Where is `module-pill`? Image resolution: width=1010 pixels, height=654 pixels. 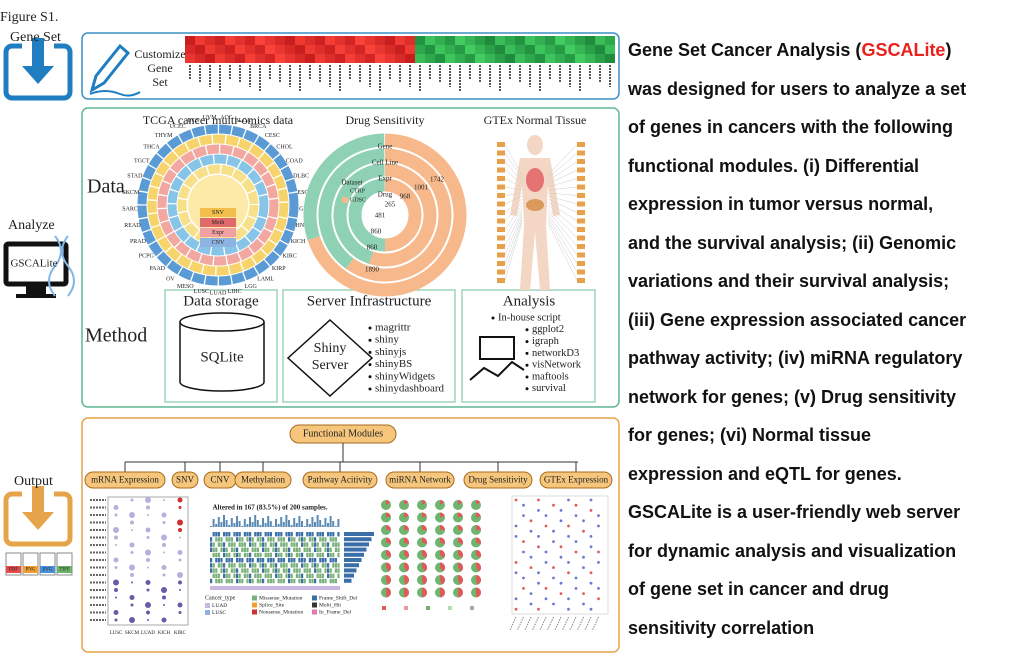
module-pill is located at coordinates (125, 480).